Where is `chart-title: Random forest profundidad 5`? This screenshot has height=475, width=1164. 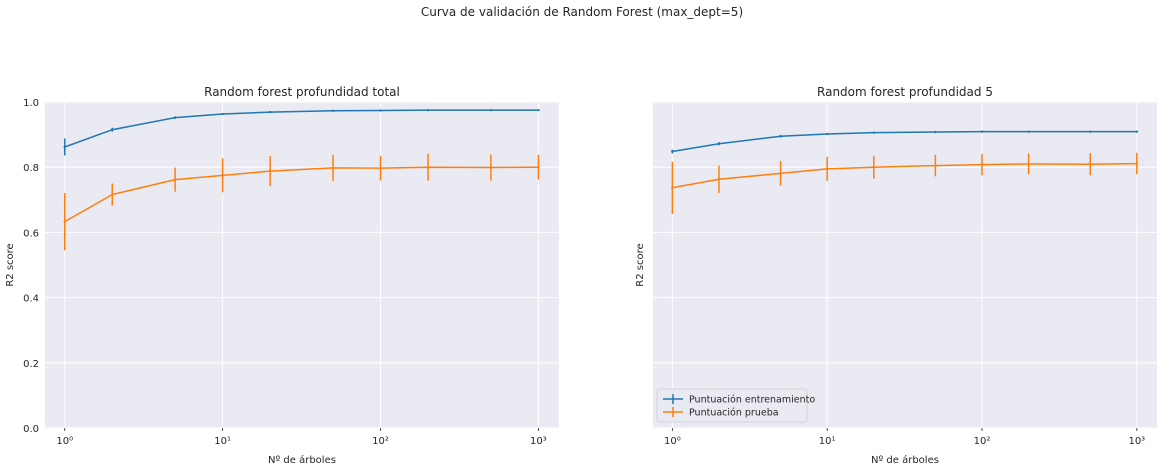 chart-title: Random forest profundidad 5 is located at coordinates (905, 92).